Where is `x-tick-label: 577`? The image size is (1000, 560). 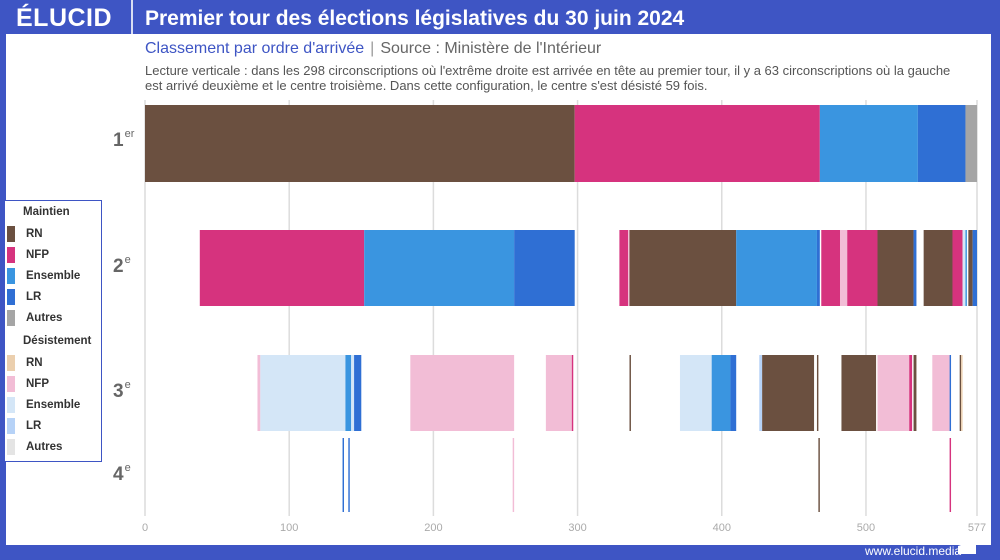 x-tick-label: 577 is located at coordinates (977, 528).